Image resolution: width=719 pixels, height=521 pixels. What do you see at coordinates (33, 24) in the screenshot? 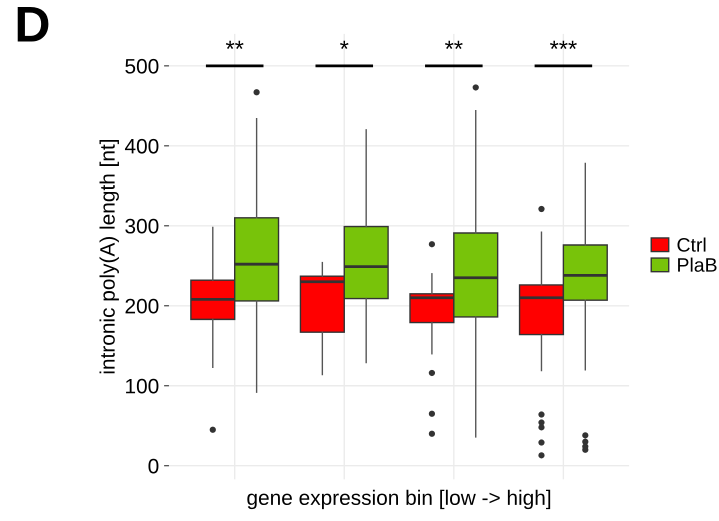
I see `text: D` at bounding box center [33, 24].